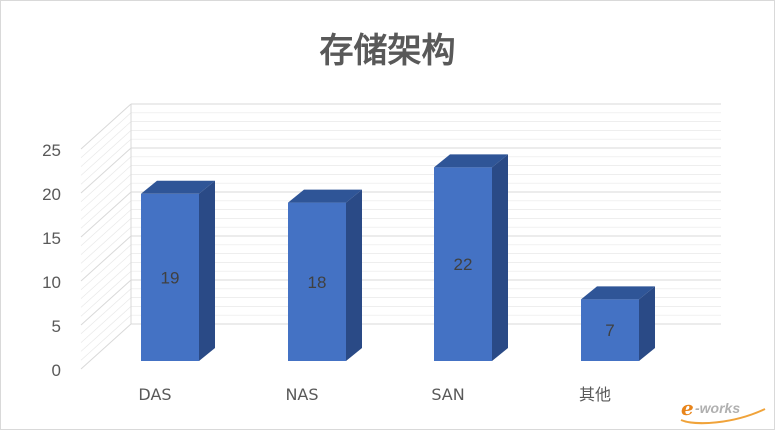  I want to click on data-label: 7, so click(609, 330).